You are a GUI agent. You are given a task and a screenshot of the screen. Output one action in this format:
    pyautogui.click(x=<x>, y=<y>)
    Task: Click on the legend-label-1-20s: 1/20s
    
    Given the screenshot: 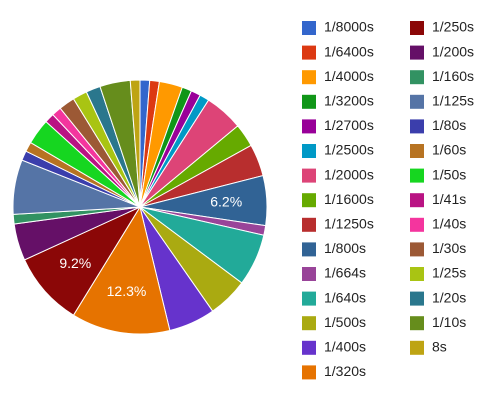 What is the action you would take?
    pyautogui.click(x=449, y=297)
    